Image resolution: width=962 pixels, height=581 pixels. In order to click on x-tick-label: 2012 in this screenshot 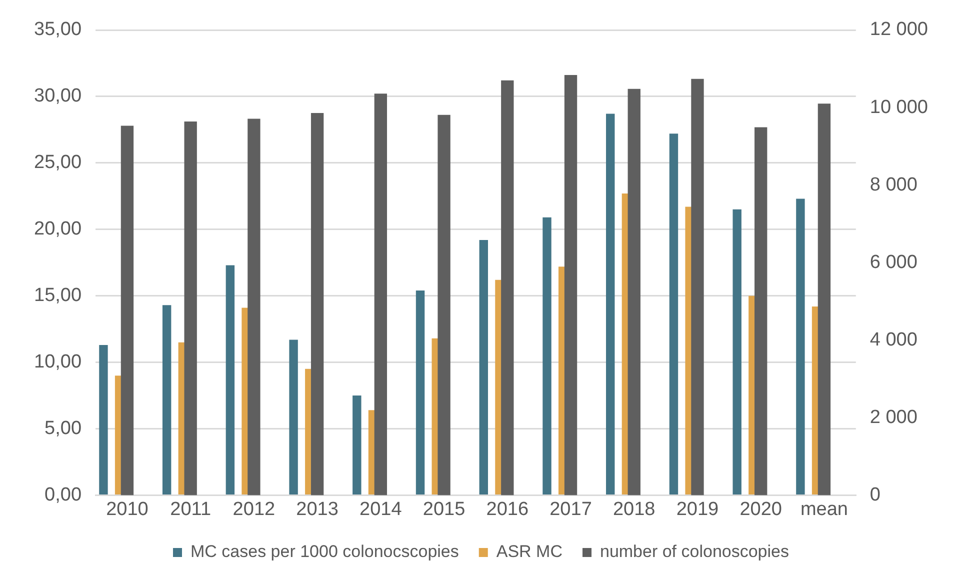, I will do `click(254, 509)`.